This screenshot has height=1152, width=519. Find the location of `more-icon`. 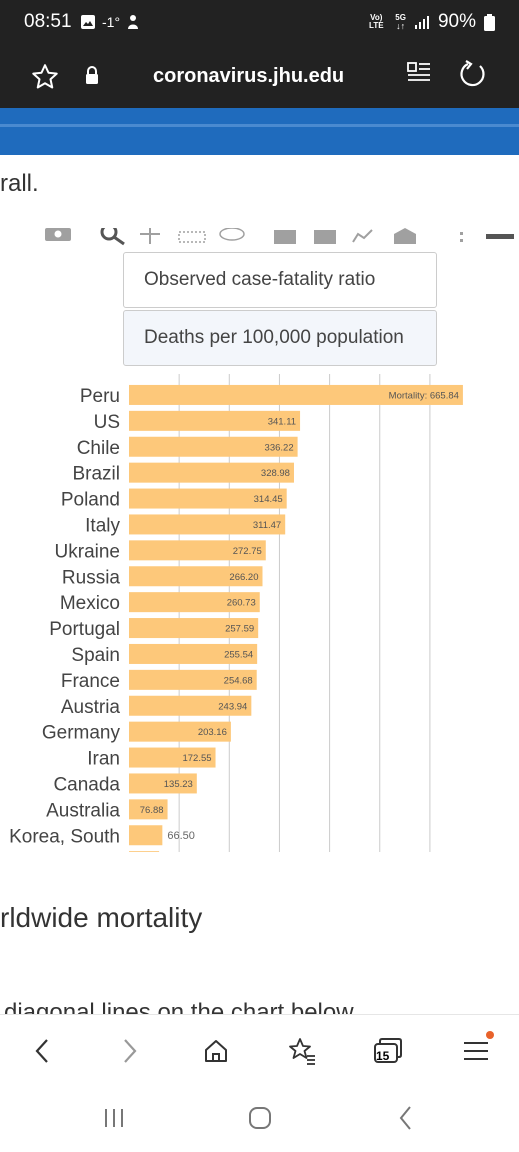

more-icon is located at coordinates (461, 237).